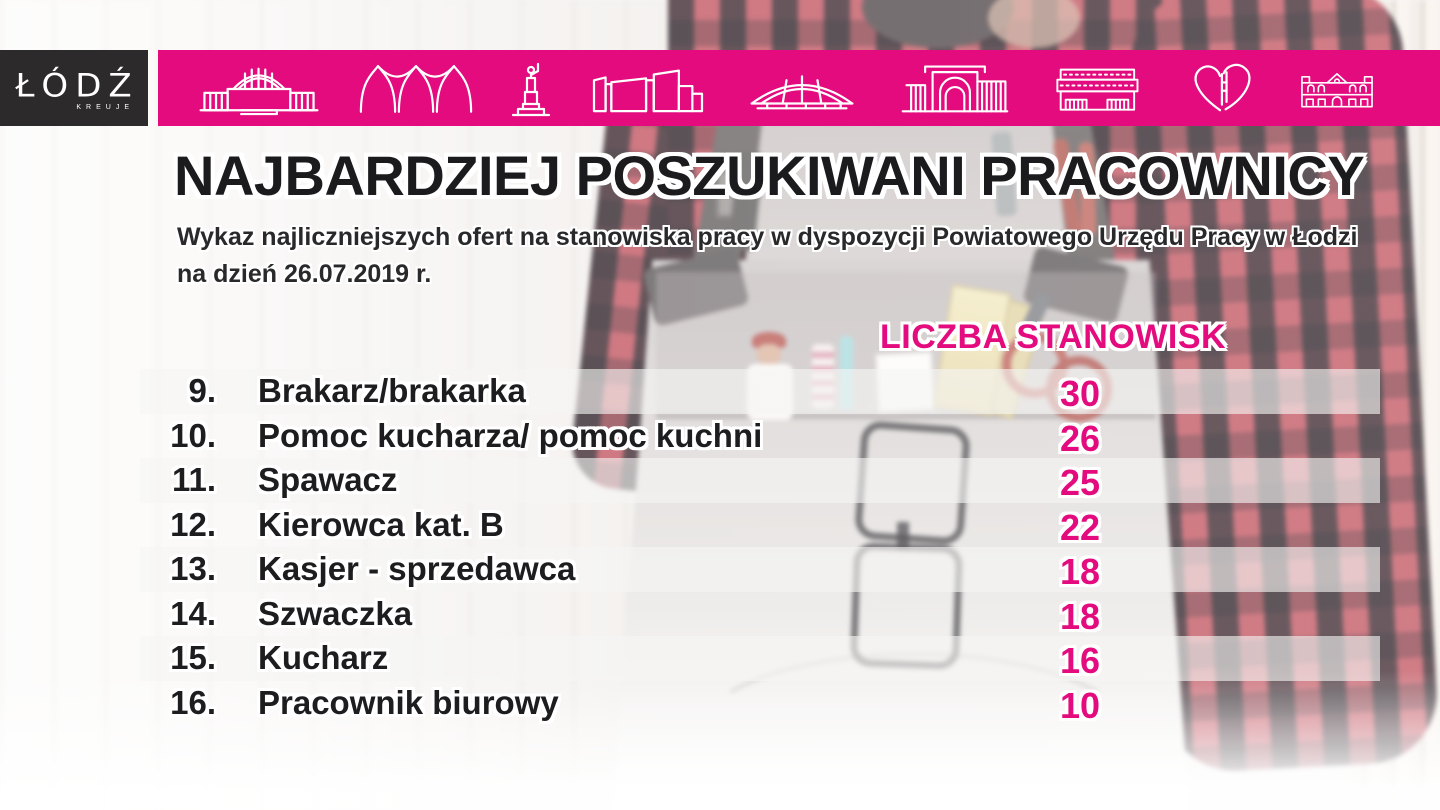 The width and height of the screenshot is (1440, 810). Describe the element at coordinates (720, 614) in the screenshot. I see `table-row: 14. Szwaczka 18` at that location.